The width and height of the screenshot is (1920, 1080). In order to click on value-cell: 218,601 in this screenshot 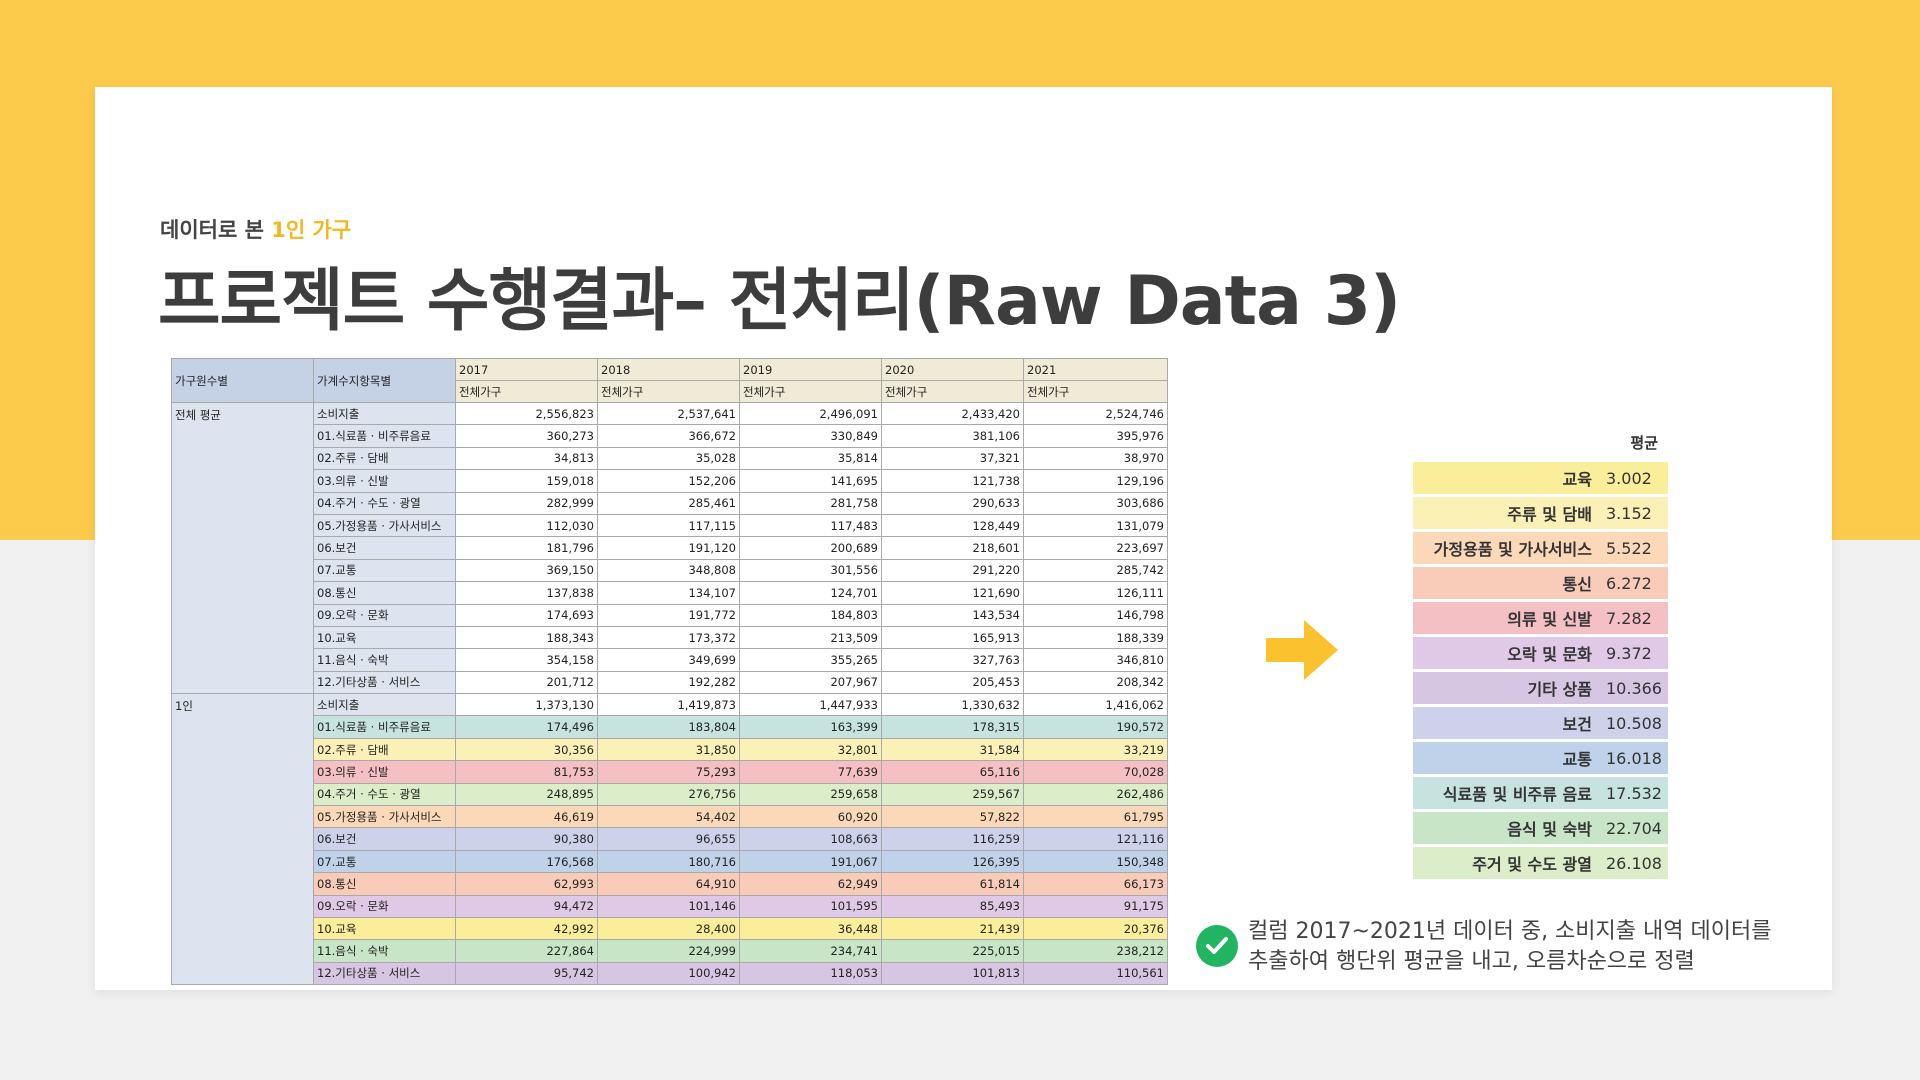, I will do `click(952, 548)`.